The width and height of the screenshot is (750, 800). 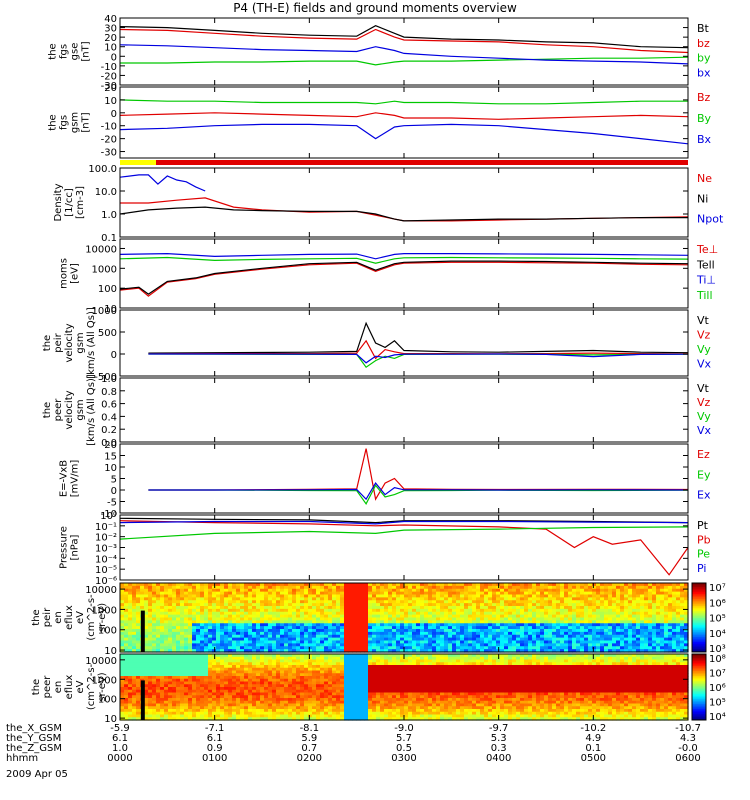 What do you see at coordinates (110, 651) in the screenshot?
I see `y-tick-label: 10` at bounding box center [110, 651].